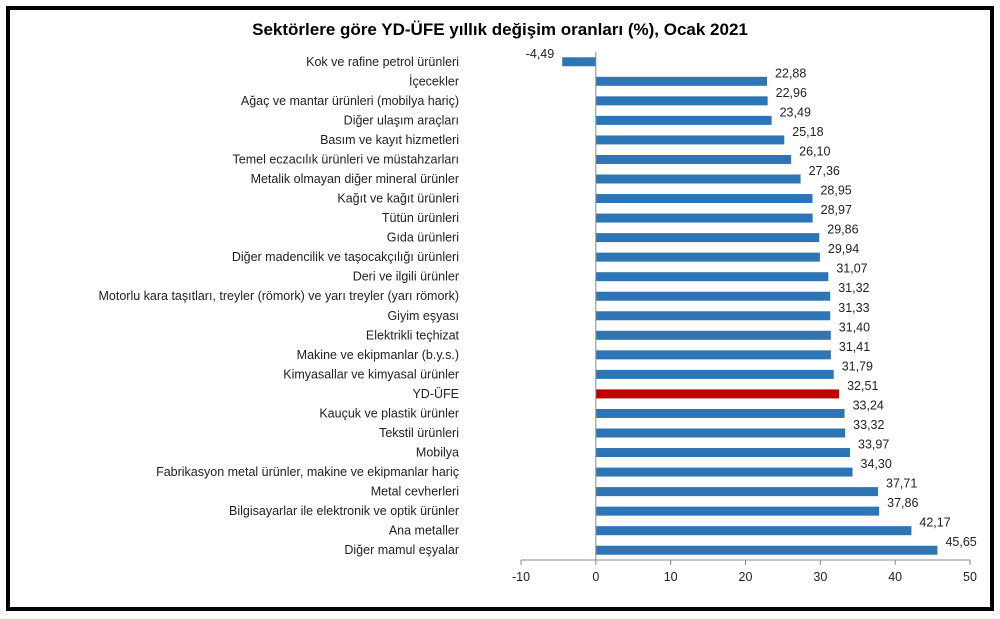 The height and width of the screenshot is (619, 1000). What do you see at coordinates (671, 577) in the screenshot?
I see `x-tick-label: 10` at bounding box center [671, 577].